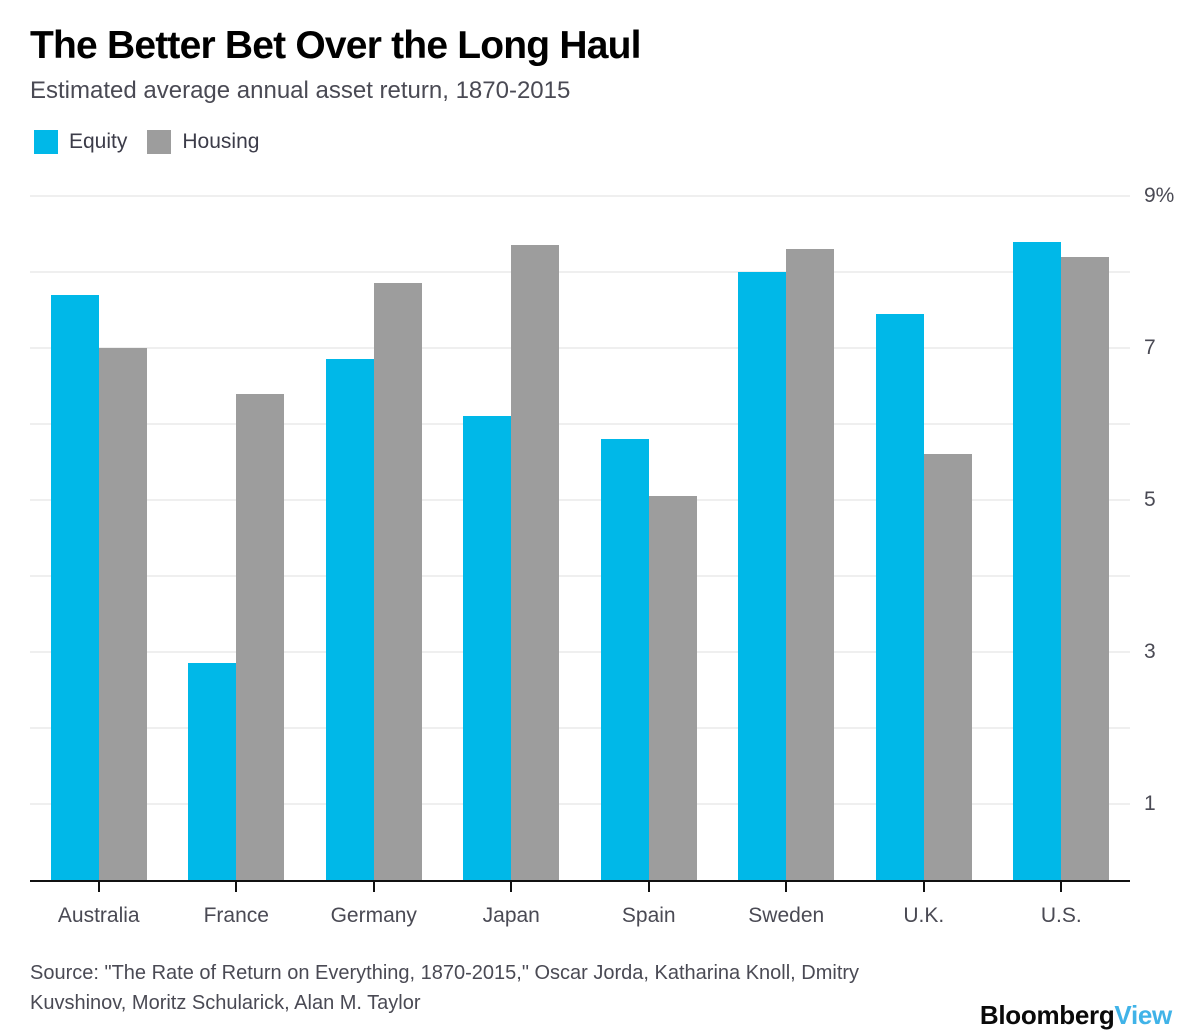  Describe the element at coordinates (580, 881) in the screenshot. I see `x-axis-line` at that location.